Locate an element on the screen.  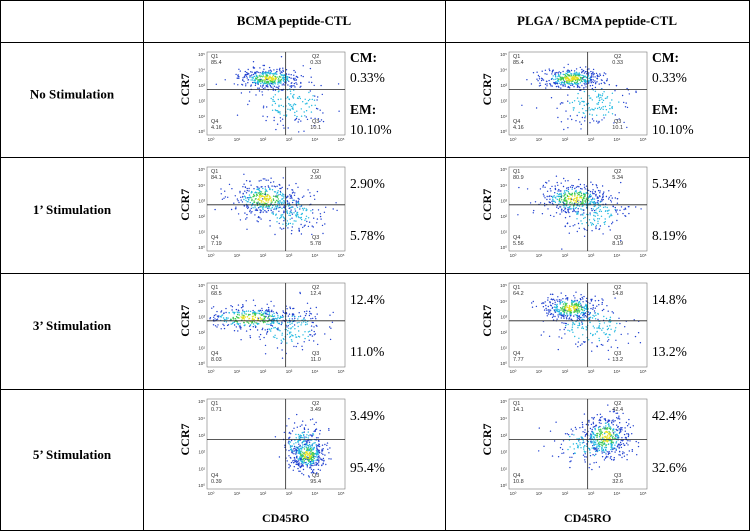
plot-frame is located at coordinates (276, 93).